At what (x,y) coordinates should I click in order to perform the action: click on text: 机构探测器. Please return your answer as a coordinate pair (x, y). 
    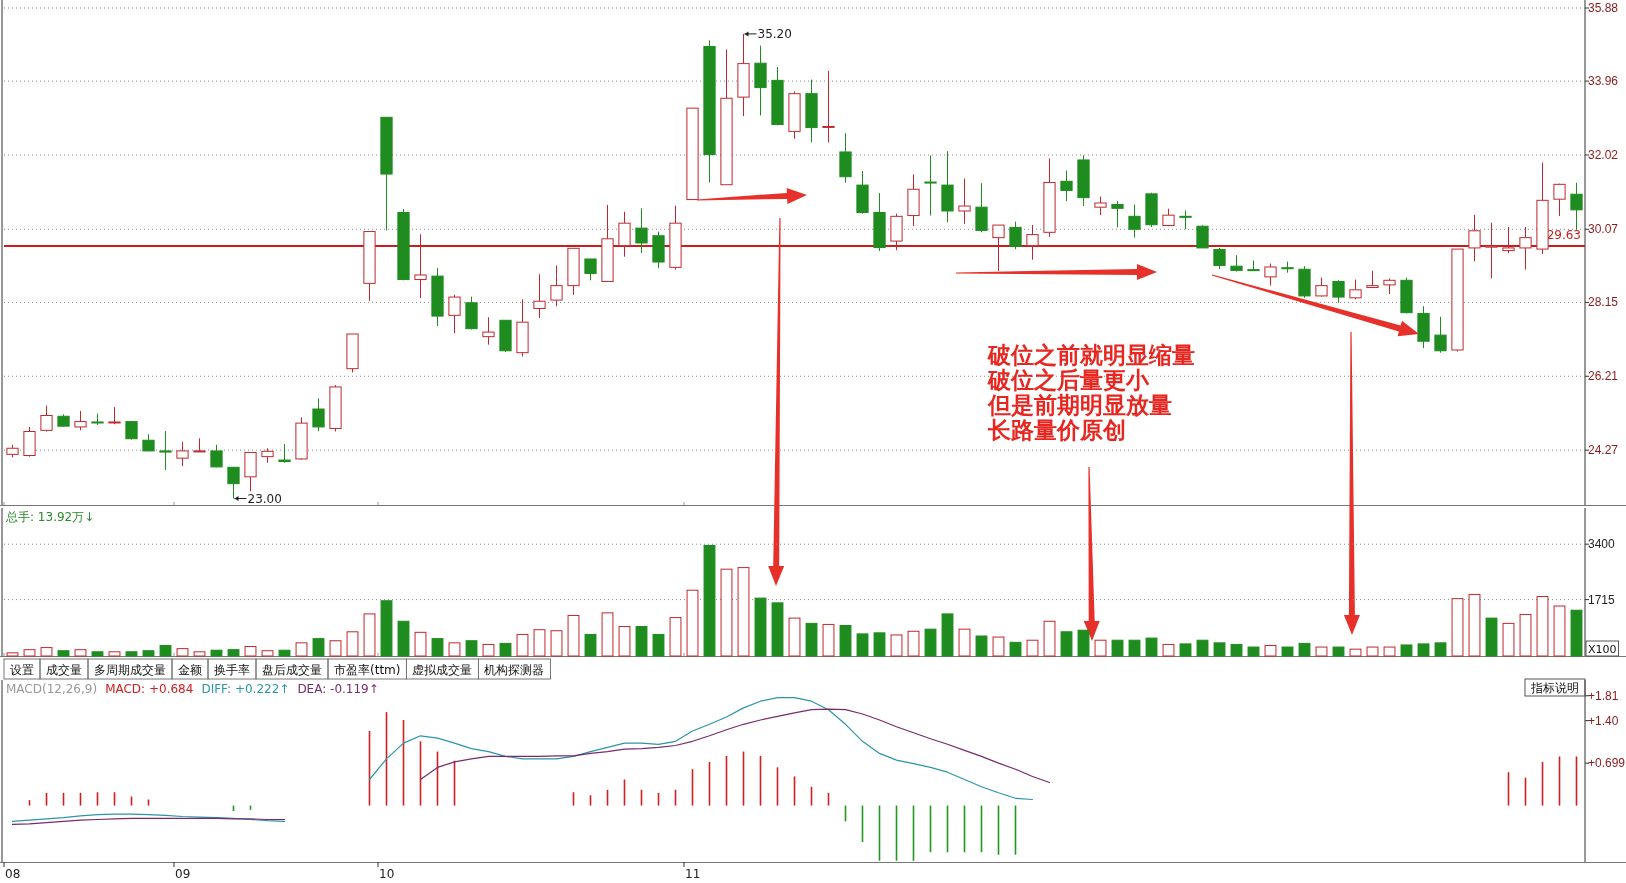
    Looking at the image, I should click on (514, 670).